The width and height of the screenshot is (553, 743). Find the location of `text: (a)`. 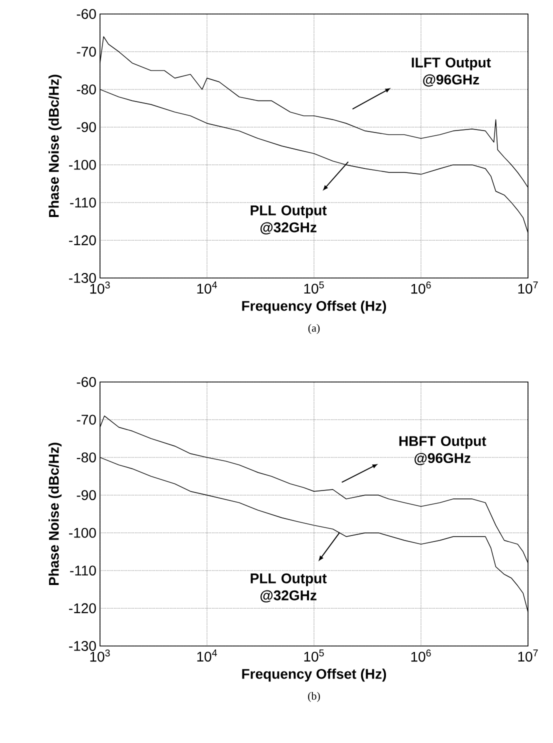

text: (a) is located at coordinates (314, 329).